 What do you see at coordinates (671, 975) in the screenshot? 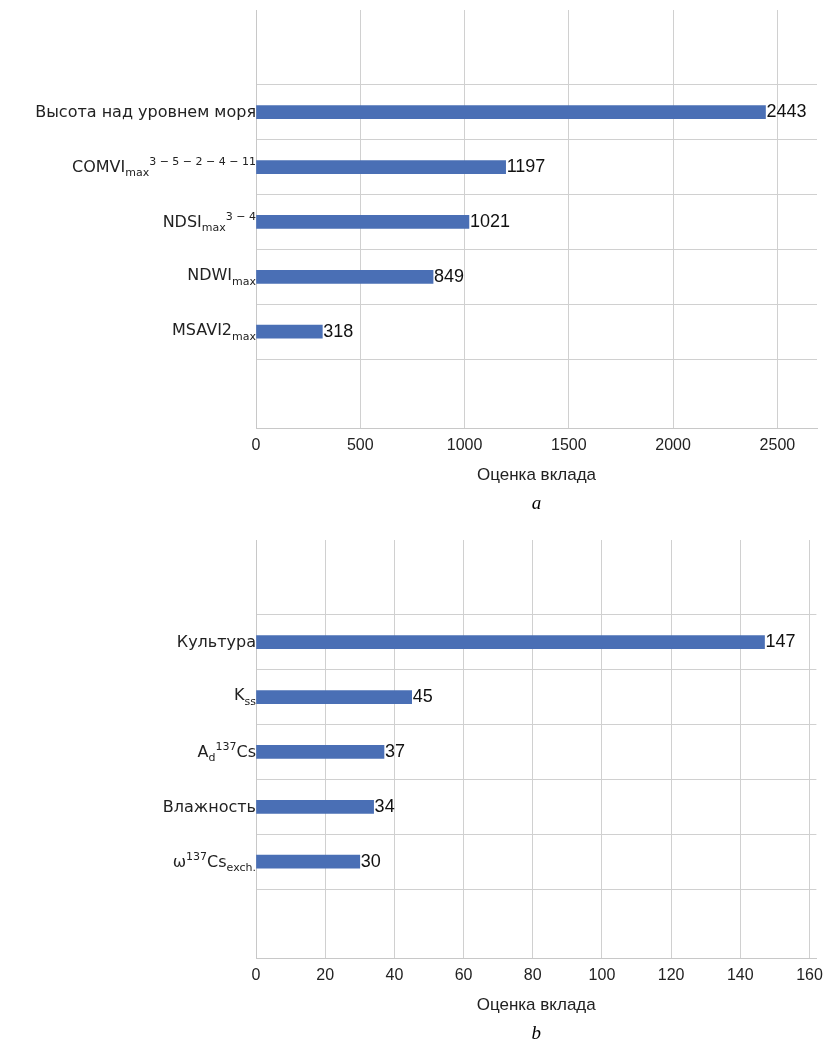
I see `x-tick-label: 120` at bounding box center [671, 975].